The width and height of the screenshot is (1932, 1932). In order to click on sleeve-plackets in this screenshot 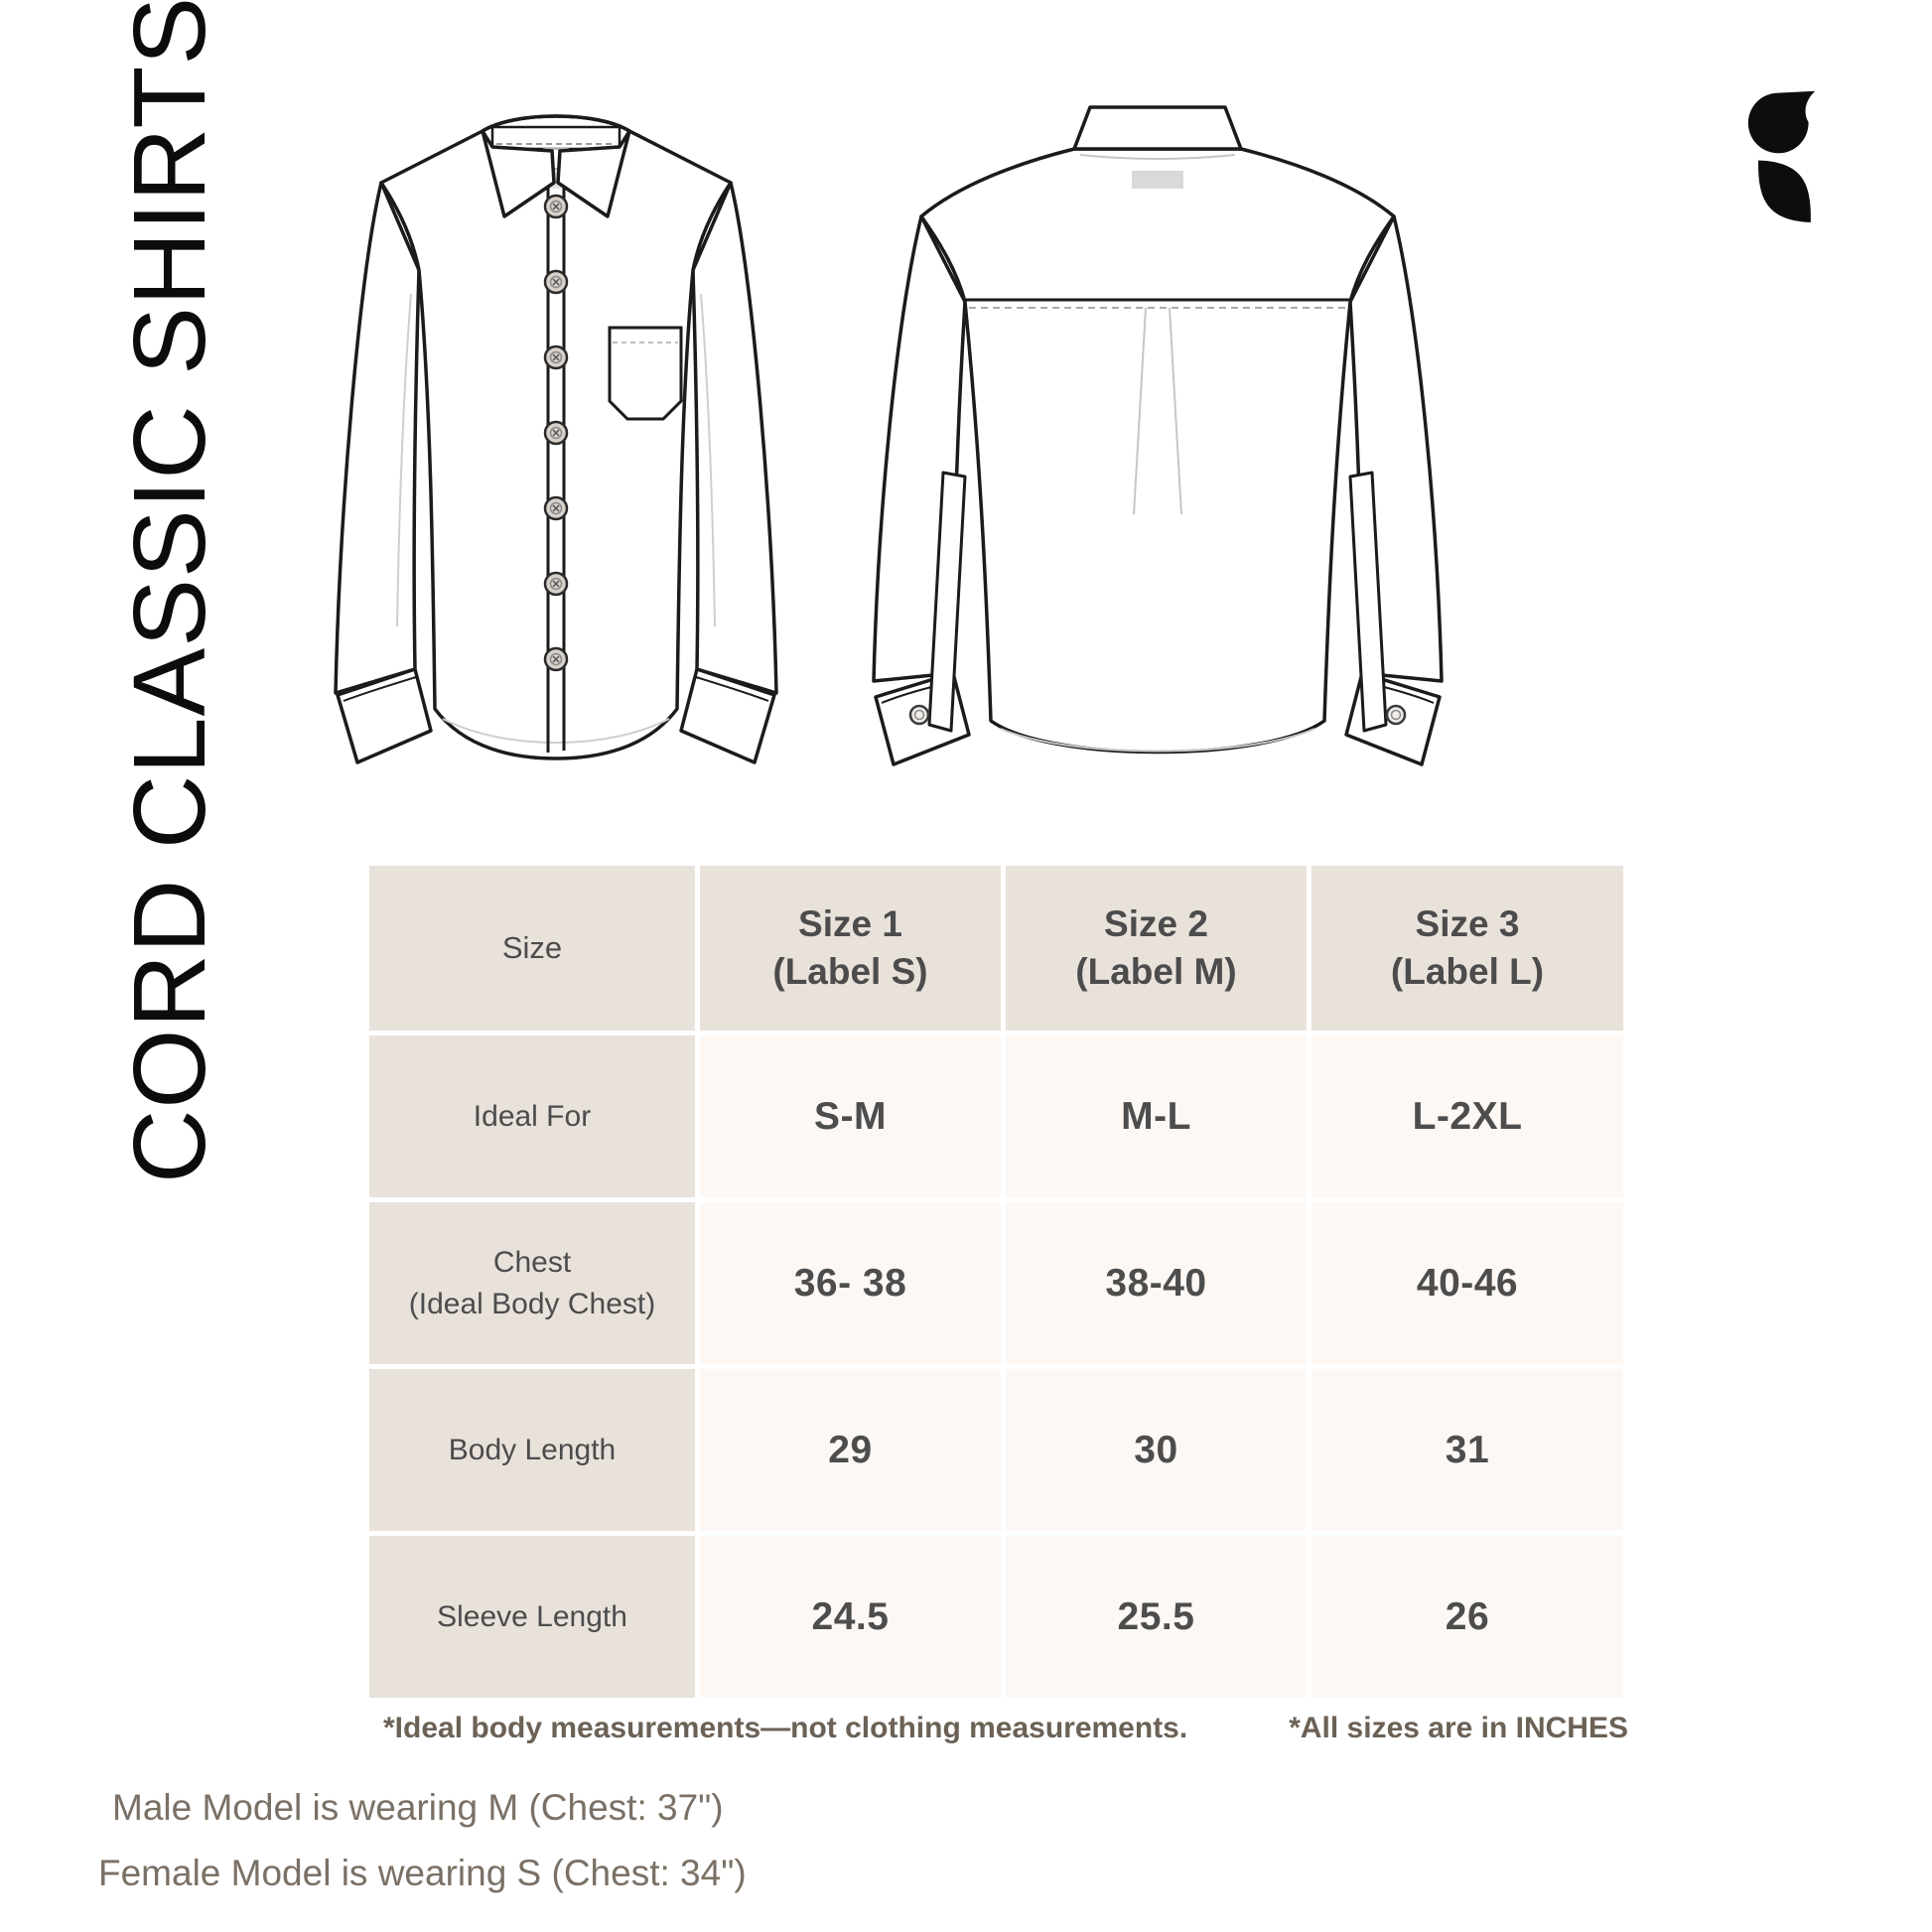, I will do `click(1157, 602)`.